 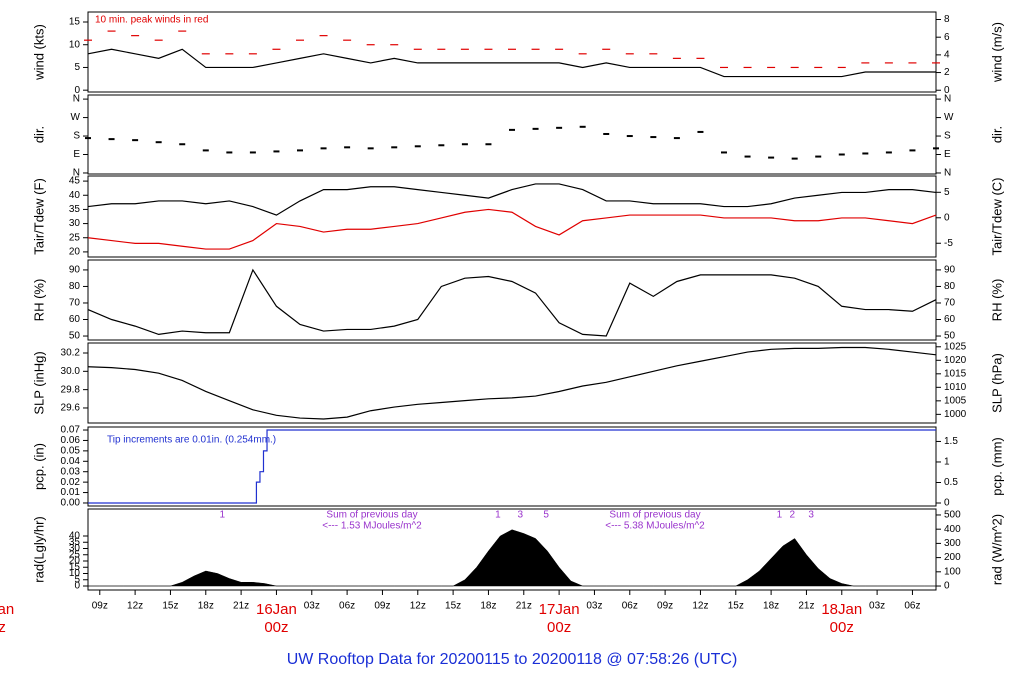 I want to click on y-tick-label: 0.04, so click(x=71, y=461).